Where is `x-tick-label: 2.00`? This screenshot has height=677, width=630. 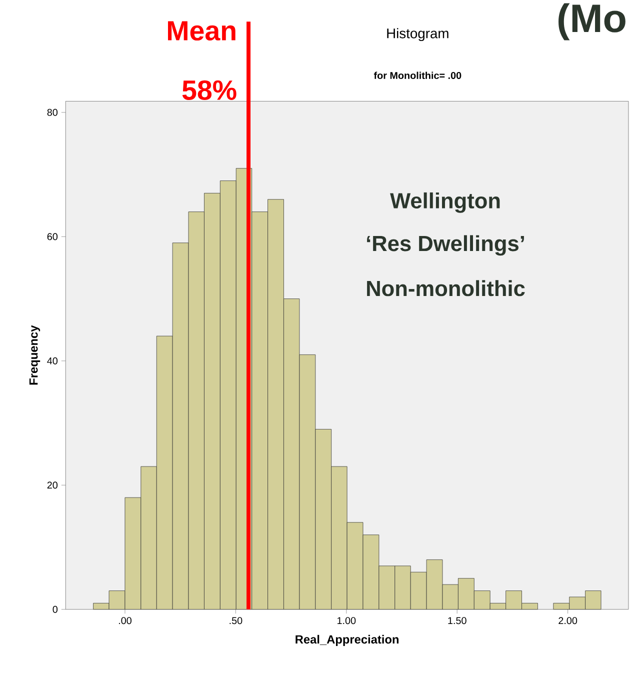
x-tick-label: 2.00 is located at coordinates (567, 620).